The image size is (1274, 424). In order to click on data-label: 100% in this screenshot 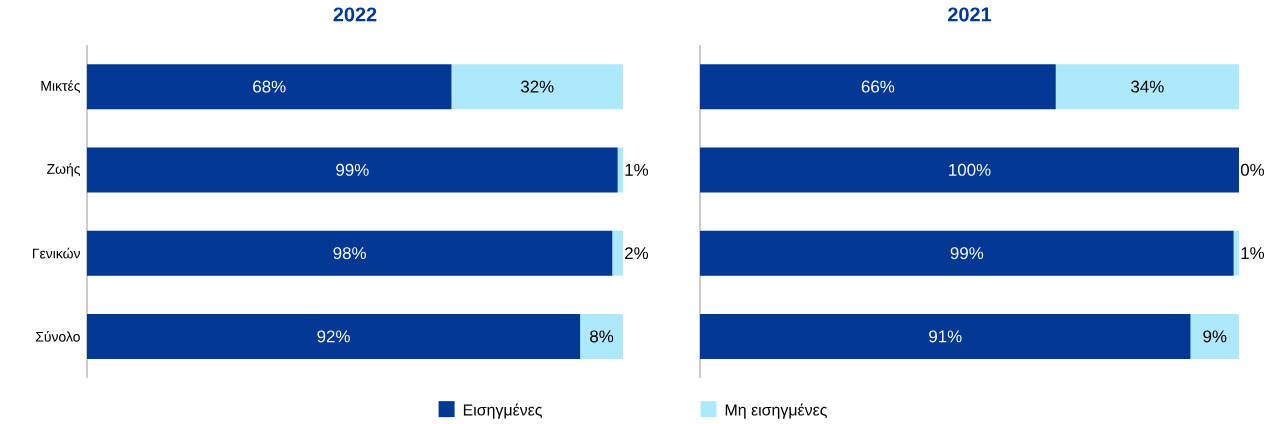, I will do `click(970, 169)`.